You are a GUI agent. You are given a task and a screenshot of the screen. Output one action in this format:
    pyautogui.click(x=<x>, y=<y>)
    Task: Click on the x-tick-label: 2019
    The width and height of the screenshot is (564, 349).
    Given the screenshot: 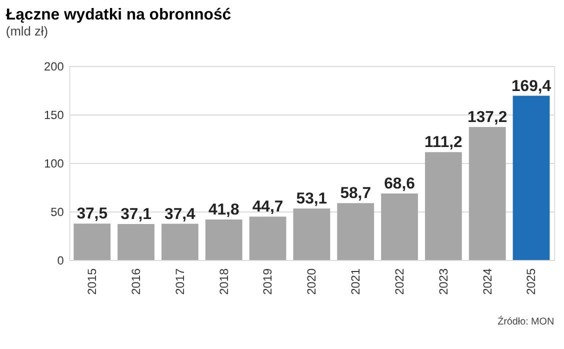 What is the action you would take?
    pyautogui.click(x=267, y=281)
    